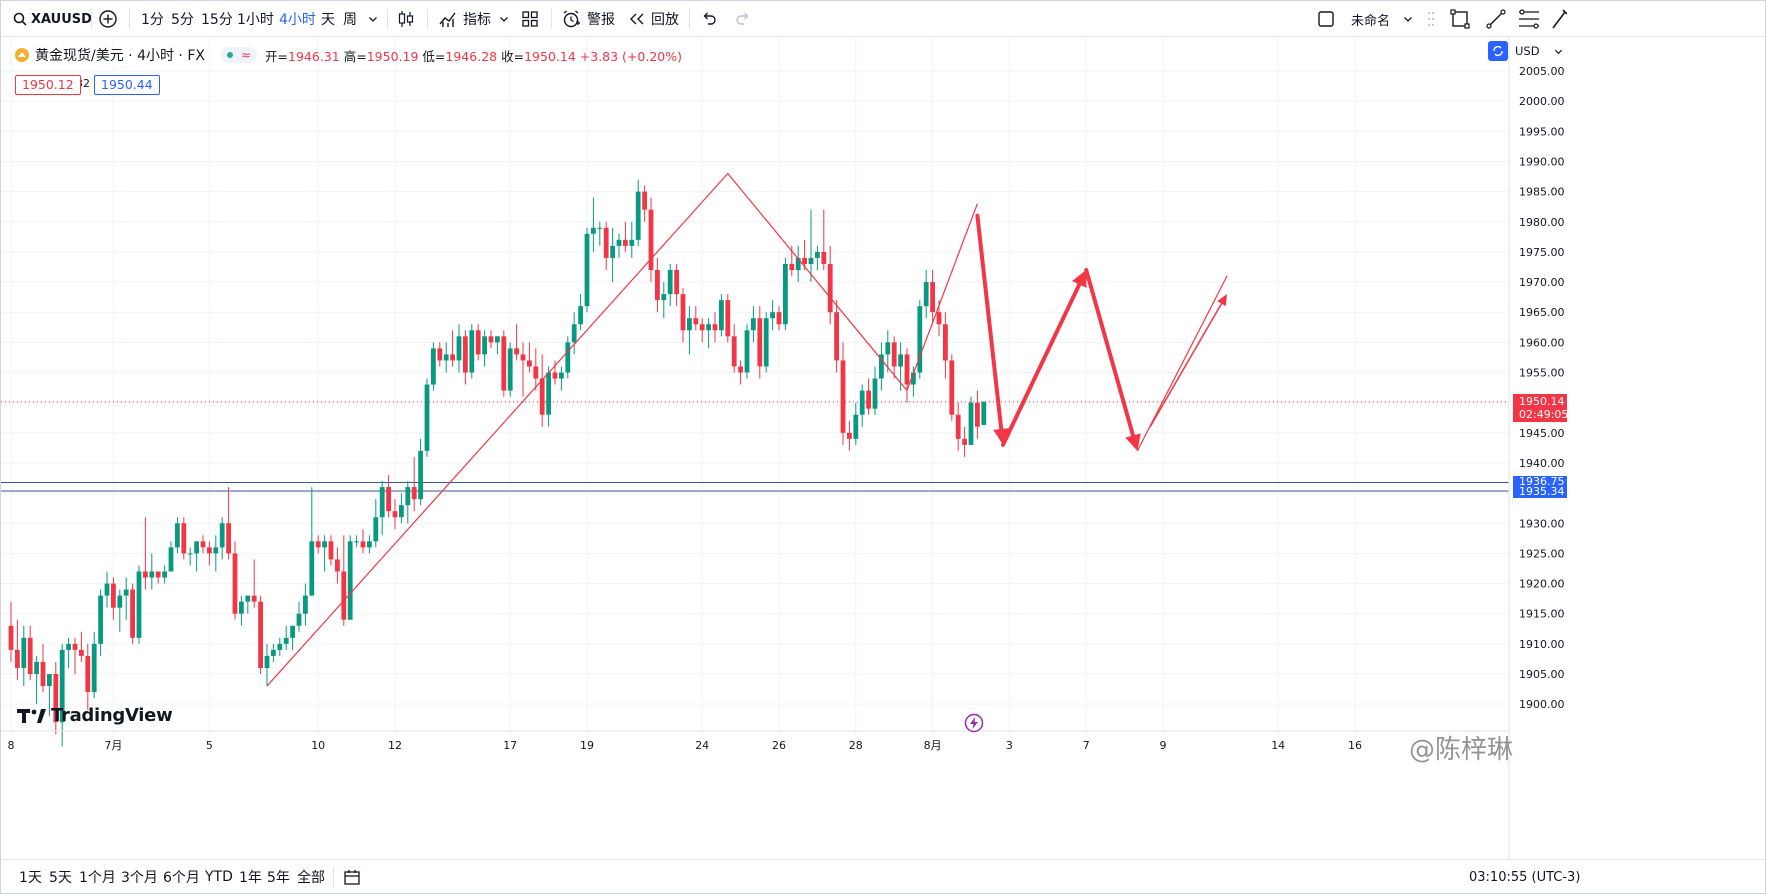 This screenshot has width=1766, height=894. Describe the element at coordinates (1544, 414) in the screenshot. I see `bar-countdown: 02:49:05` at that location.